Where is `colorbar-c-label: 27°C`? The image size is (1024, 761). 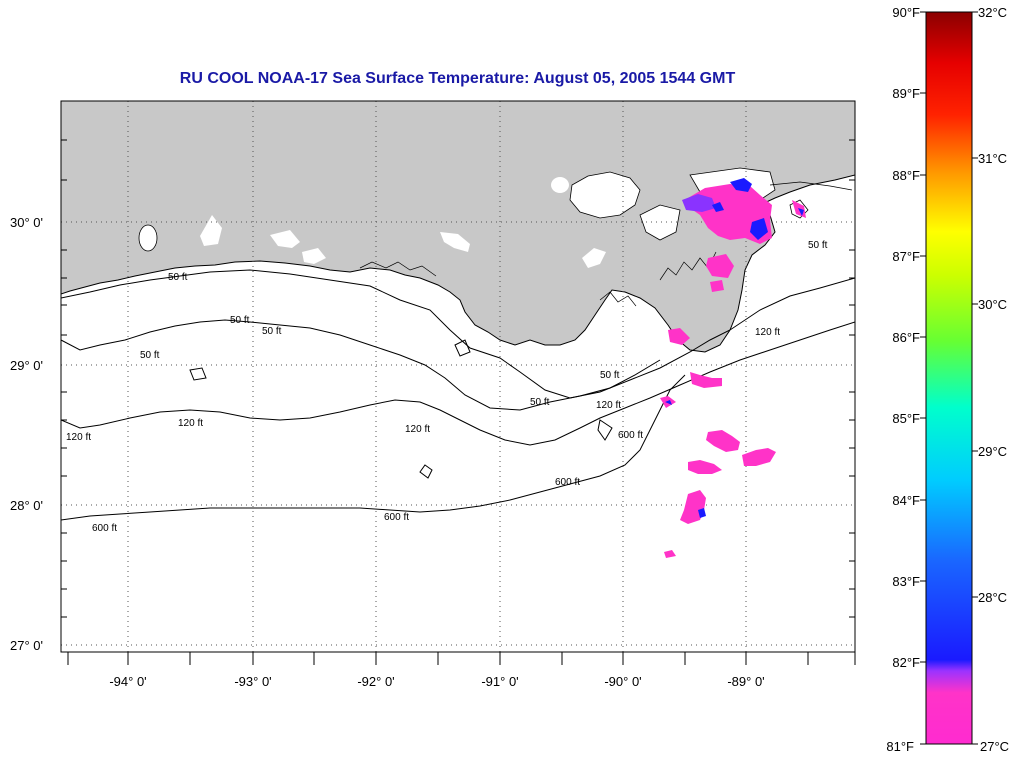 colorbar-c-label: 27°C is located at coordinates (994, 746).